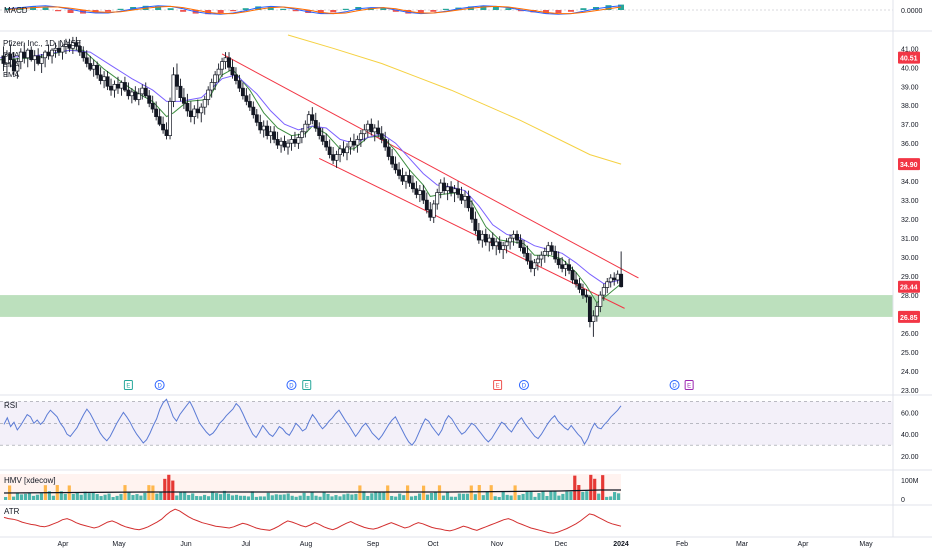 This screenshot has width=932, height=550. Describe the element at coordinates (909, 288) in the screenshot. I see `price-highlight-label: 28.44` at that location.